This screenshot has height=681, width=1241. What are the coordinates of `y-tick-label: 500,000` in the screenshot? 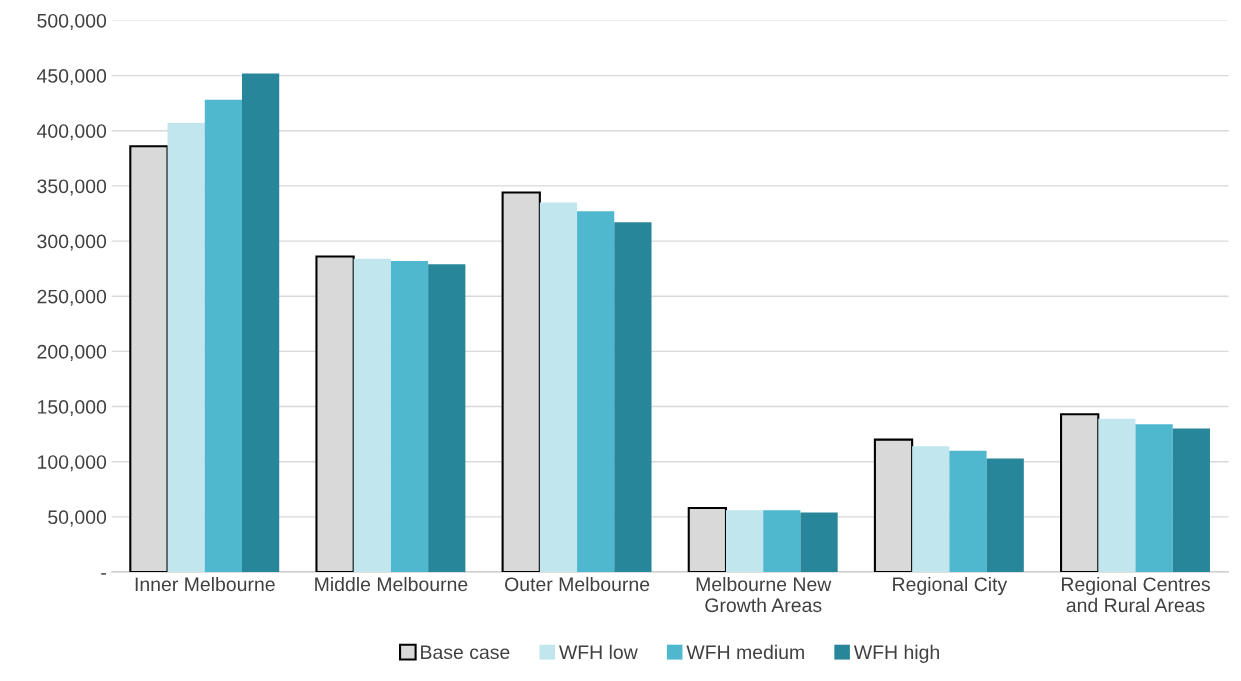 It's located at (72, 21).